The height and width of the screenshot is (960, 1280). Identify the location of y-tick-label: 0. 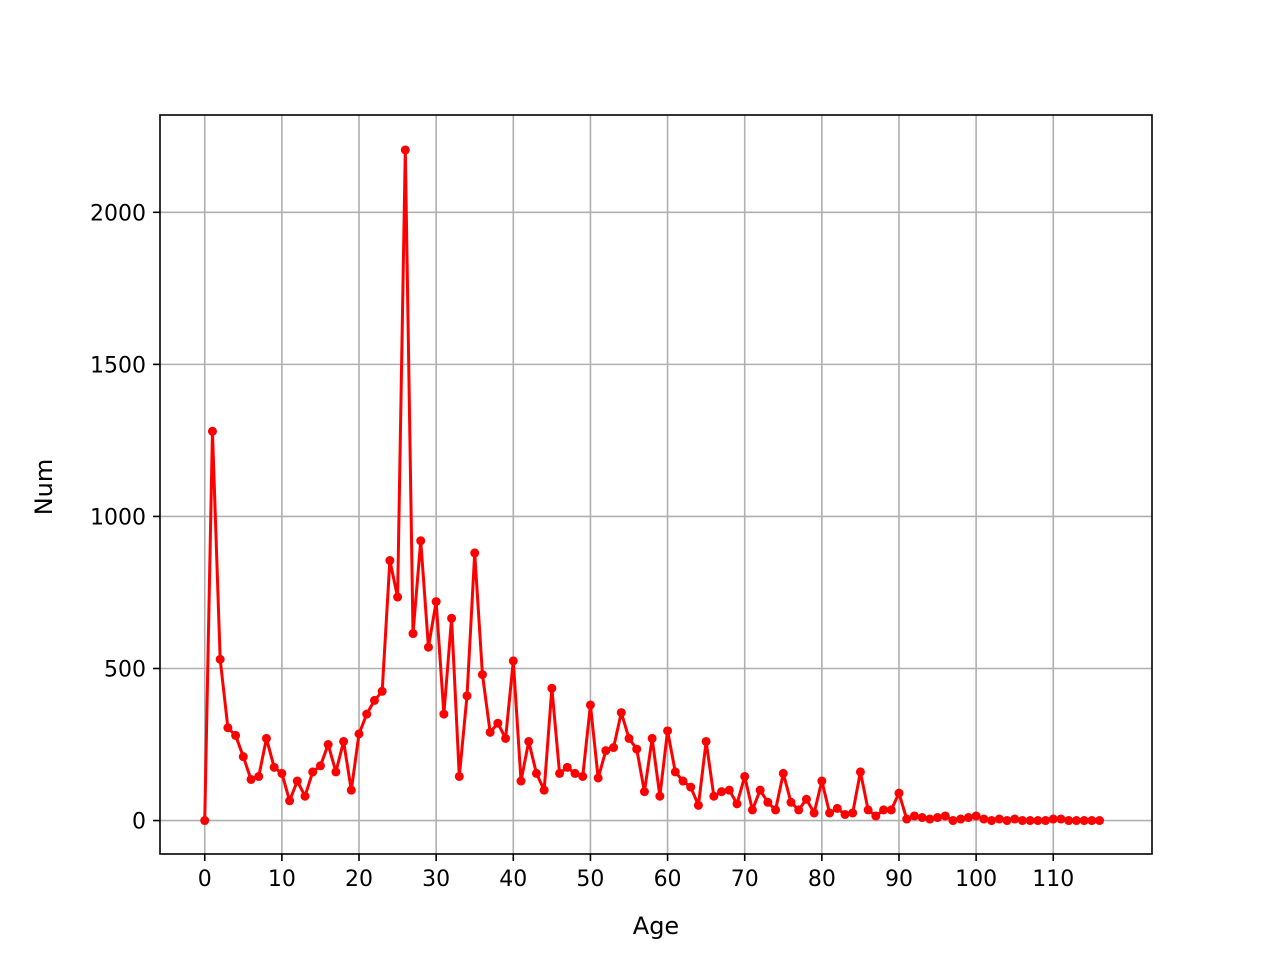
(139, 822).